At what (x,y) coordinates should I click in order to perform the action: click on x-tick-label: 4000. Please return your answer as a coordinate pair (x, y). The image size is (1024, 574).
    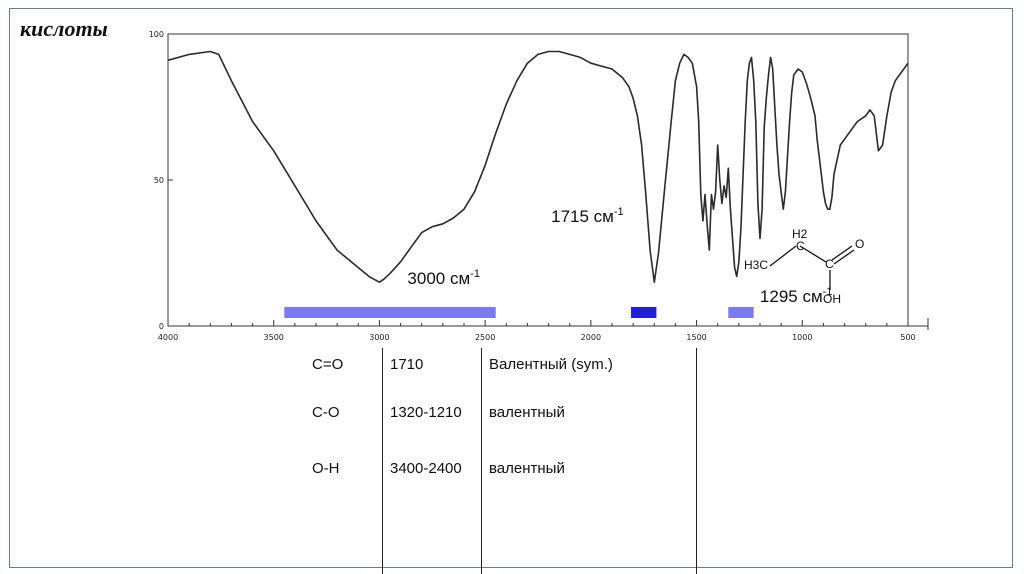
    Looking at the image, I should click on (168, 337).